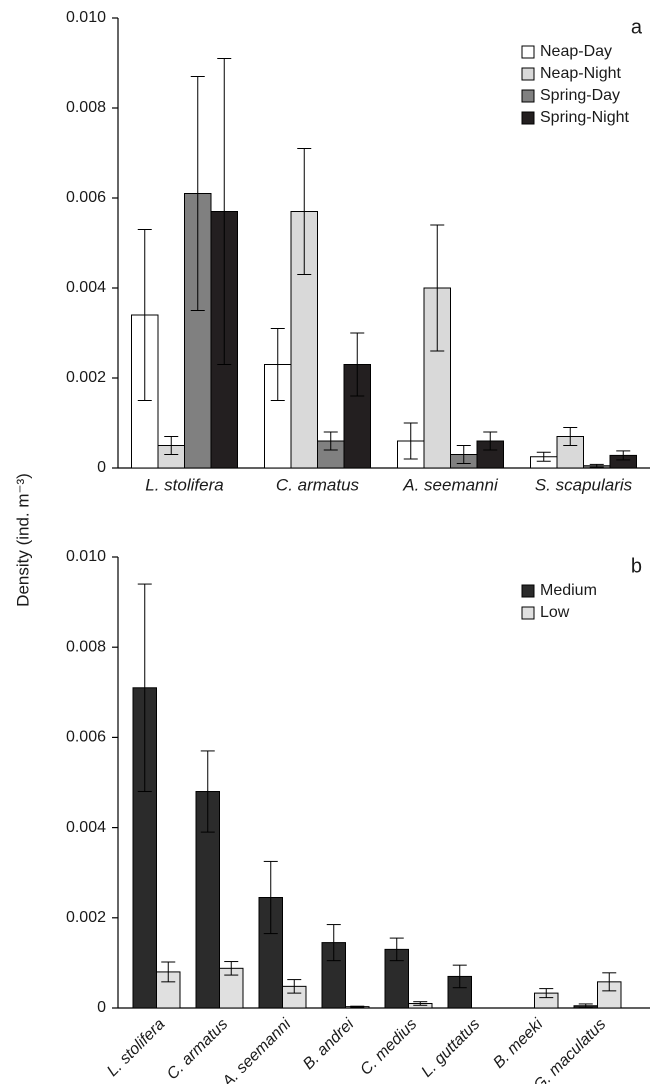 The height and width of the screenshot is (1084, 656). Describe the element at coordinates (518, 1043) in the screenshot. I see `x-tick-label: B. meeki` at that location.